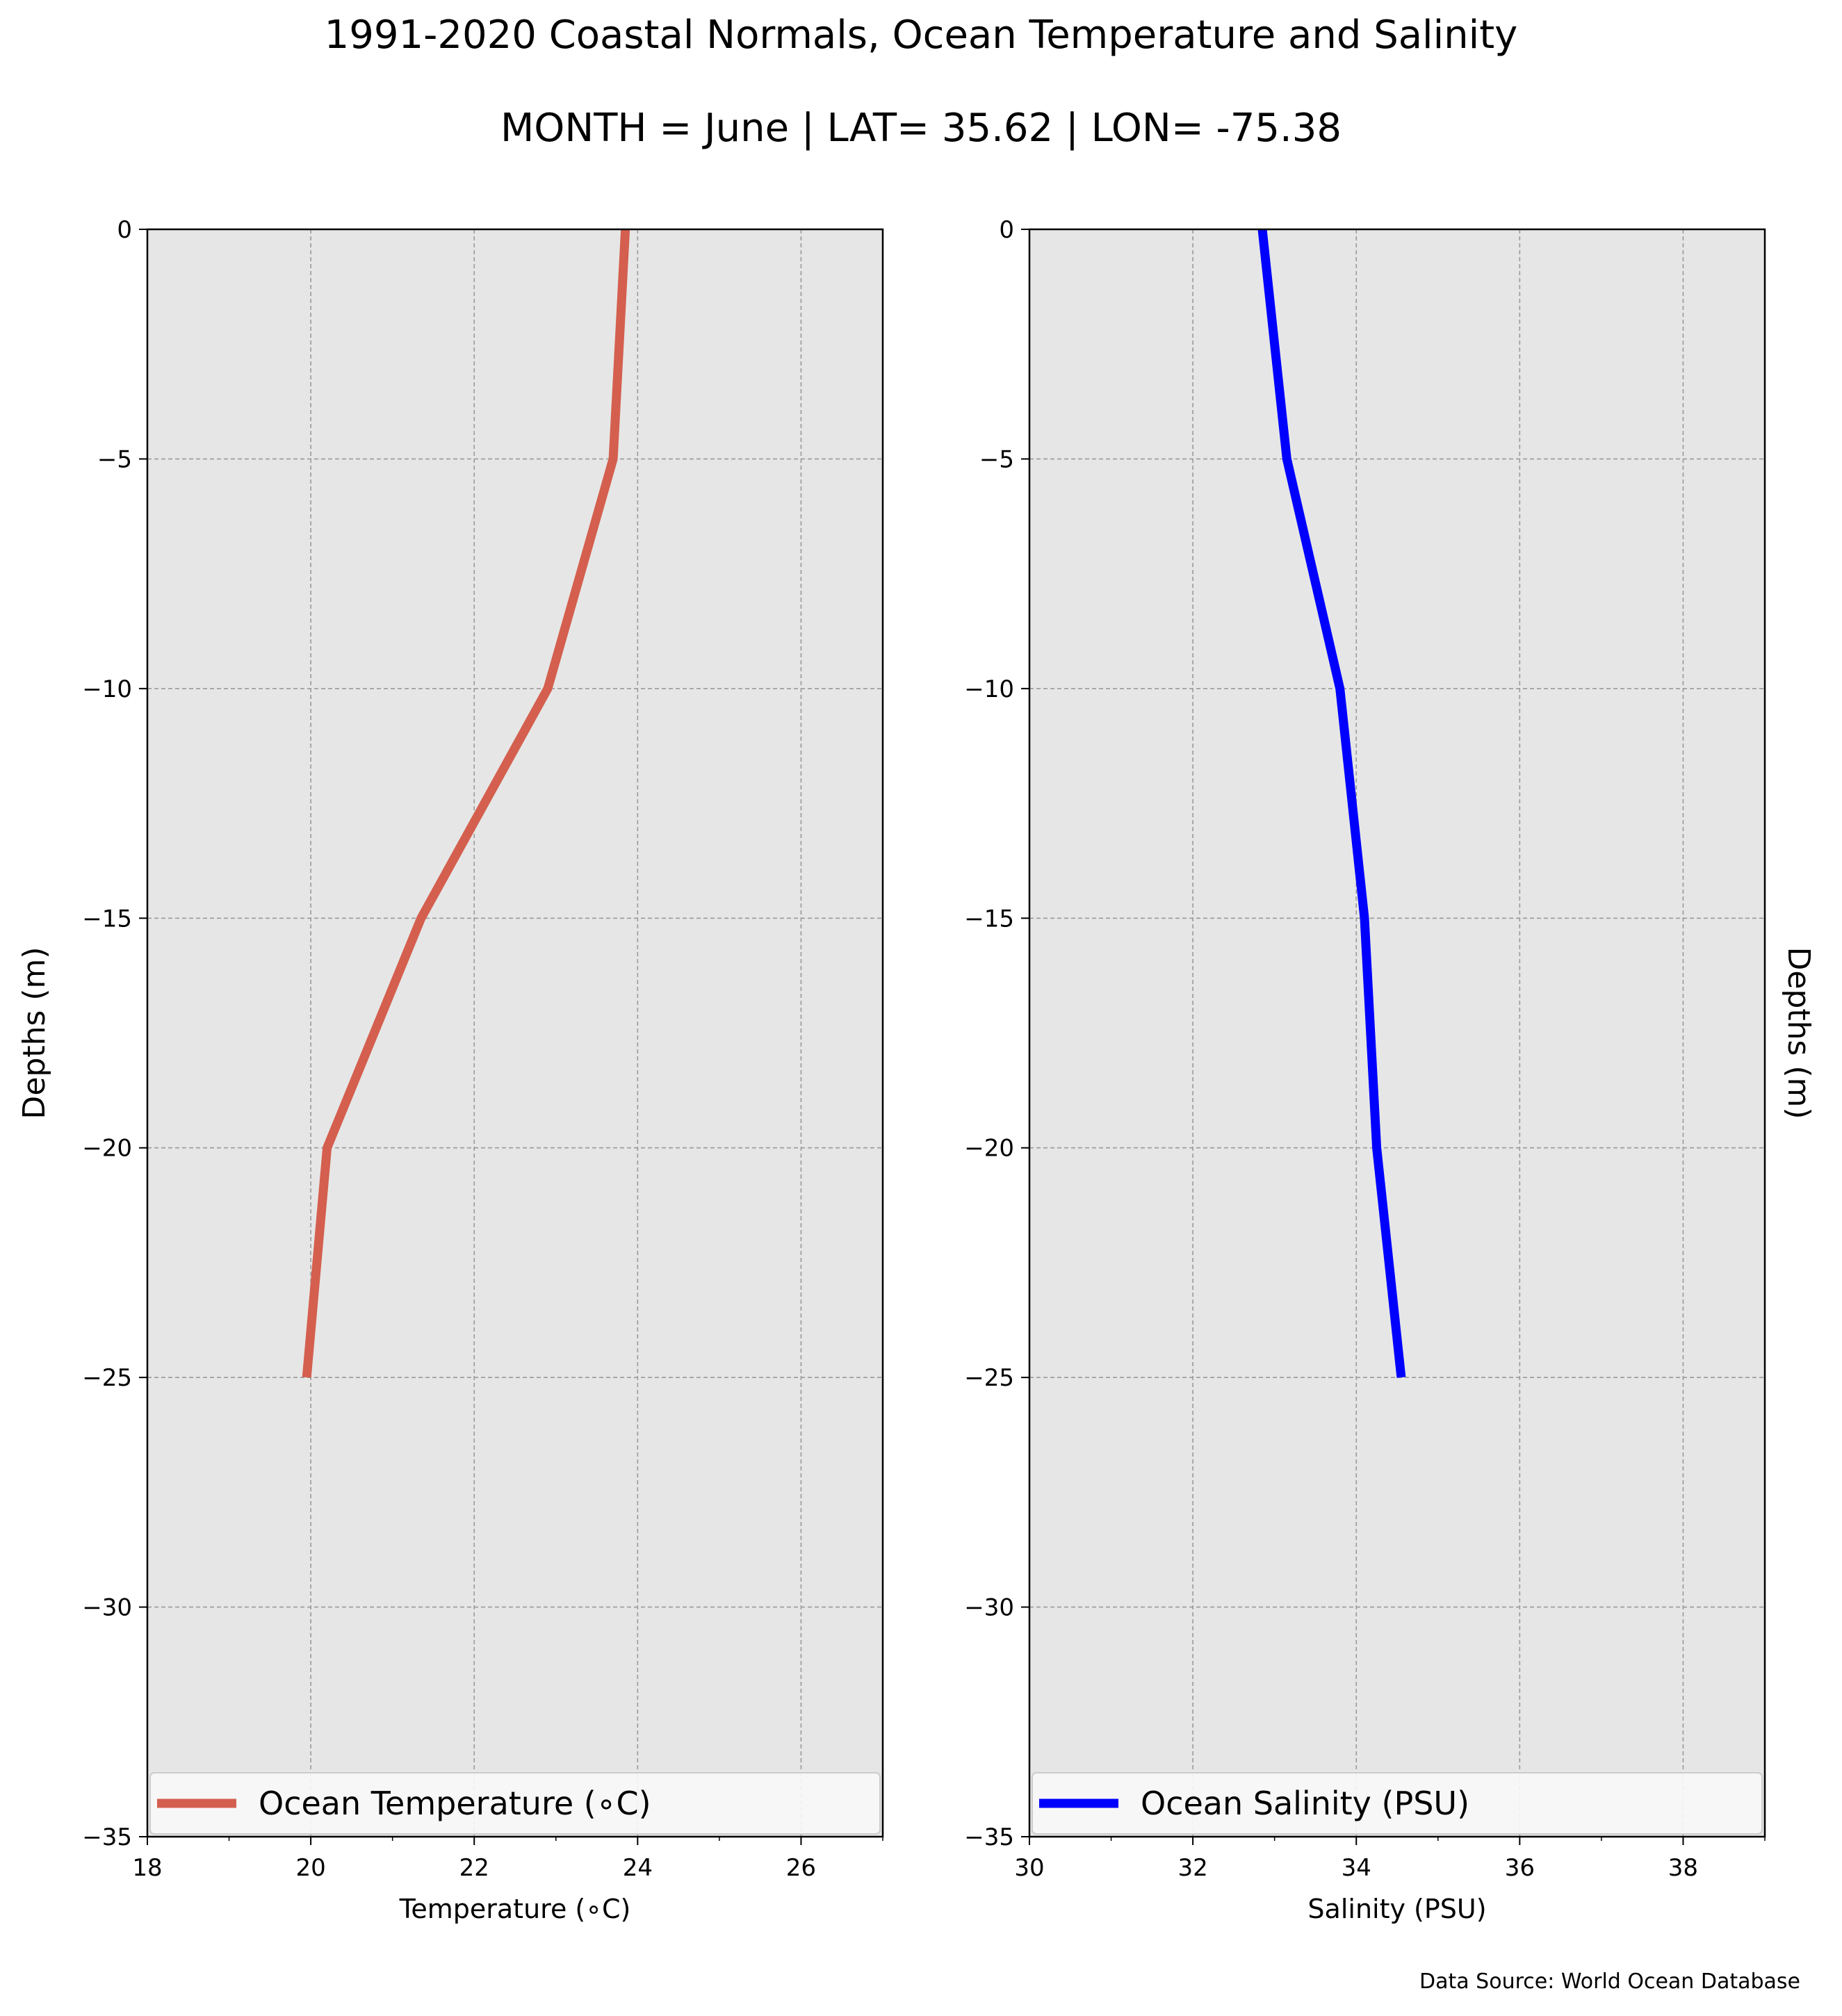 The image size is (1842, 2016). Describe the element at coordinates (1683, 1868) in the screenshot. I see `x-tick-label: 38` at that location.